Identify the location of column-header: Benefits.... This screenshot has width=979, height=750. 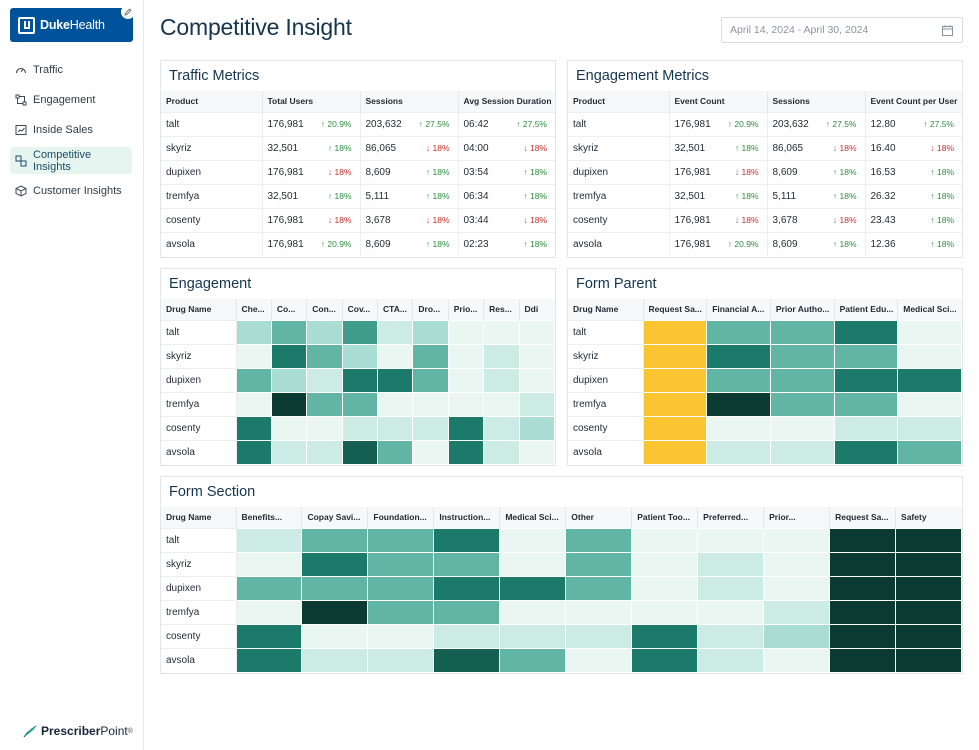
(269, 517).